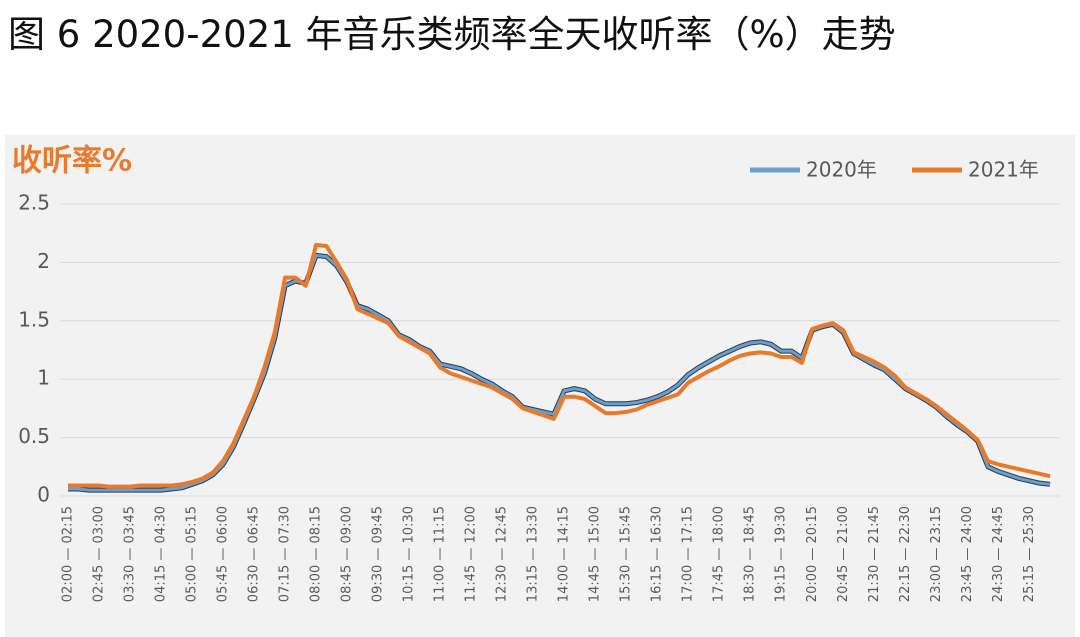  Describe the element at coordinates (750, 554) in the screenshot. I see `x-tick-label: 18:30 — 18:45` at that location.